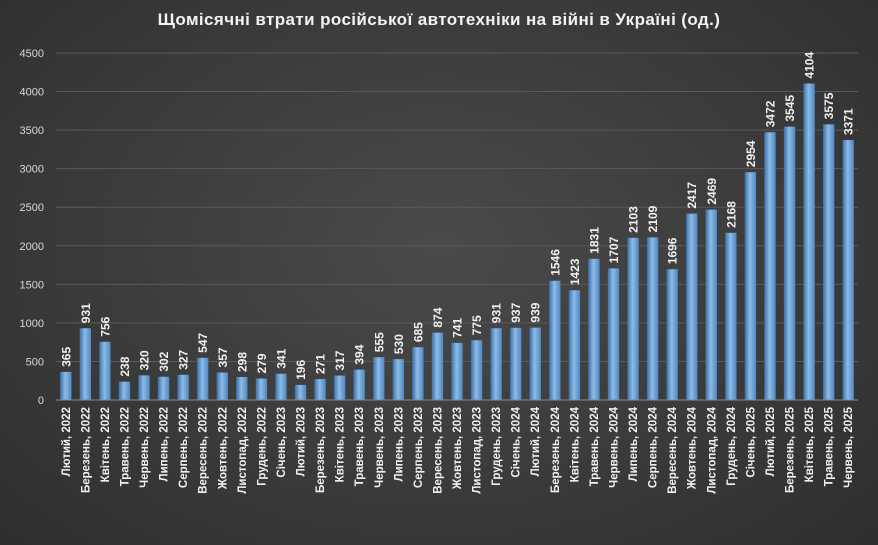 The height and width of the screenshot is (545, 878). I want to click on x-tick-label: Липень, 2023, so click(399, 444).